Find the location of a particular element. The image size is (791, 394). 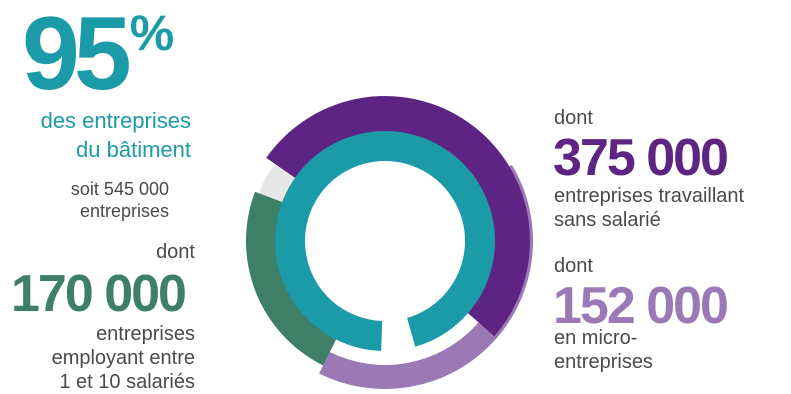

right-top-number: 375 000 is located at coordinates (641, 158).